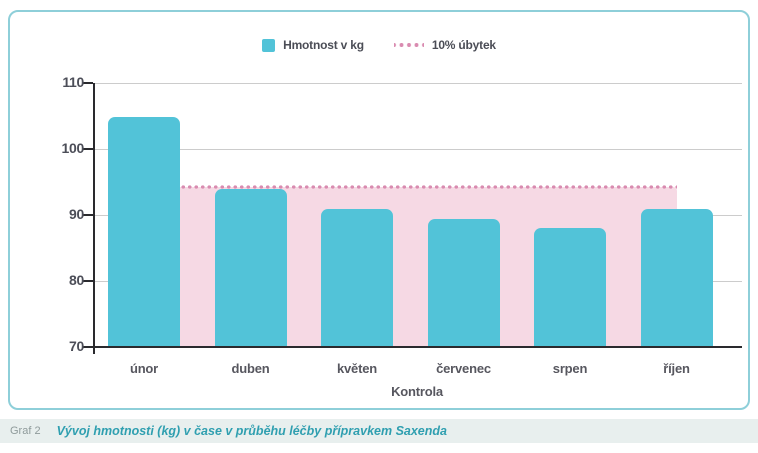 The image size is (758, 453). I want to click on bar-červenec, so click(463, 282).